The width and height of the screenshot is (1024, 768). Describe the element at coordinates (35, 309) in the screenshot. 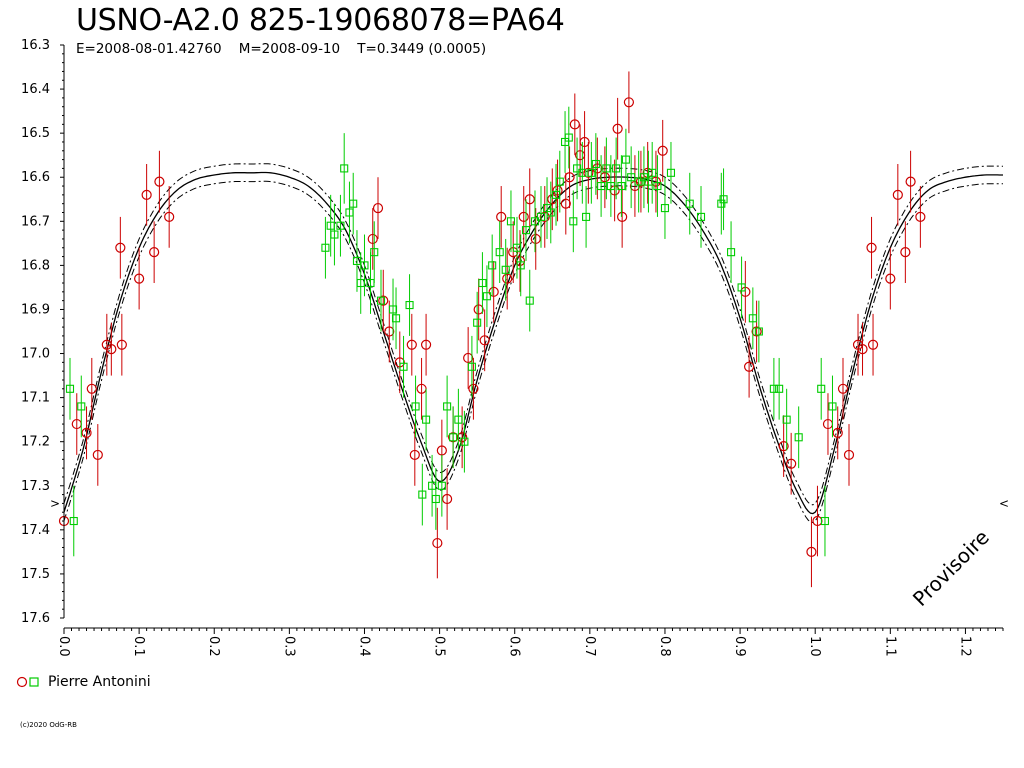

I see `y-tick-label: 16.9` at that location.